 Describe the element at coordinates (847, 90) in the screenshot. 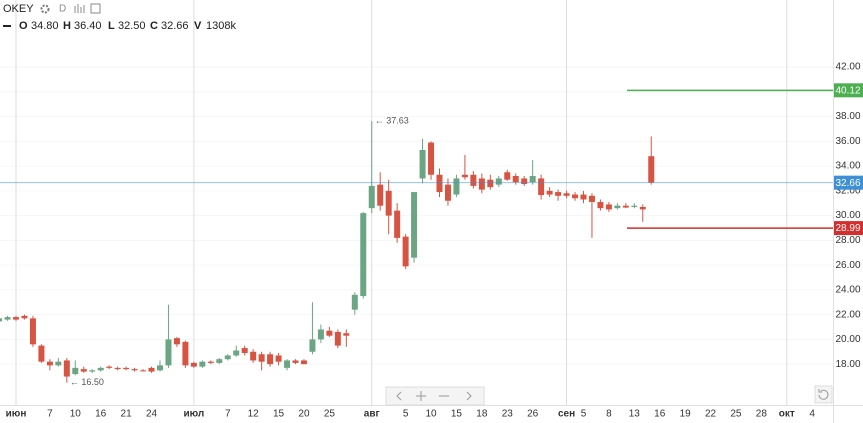

I see `level-label: 40.12` at that location.